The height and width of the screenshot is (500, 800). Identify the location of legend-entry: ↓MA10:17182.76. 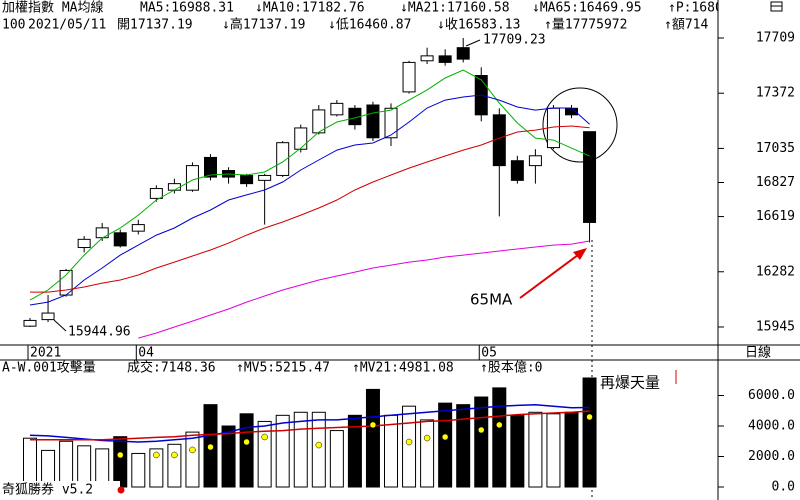
(310, 8).